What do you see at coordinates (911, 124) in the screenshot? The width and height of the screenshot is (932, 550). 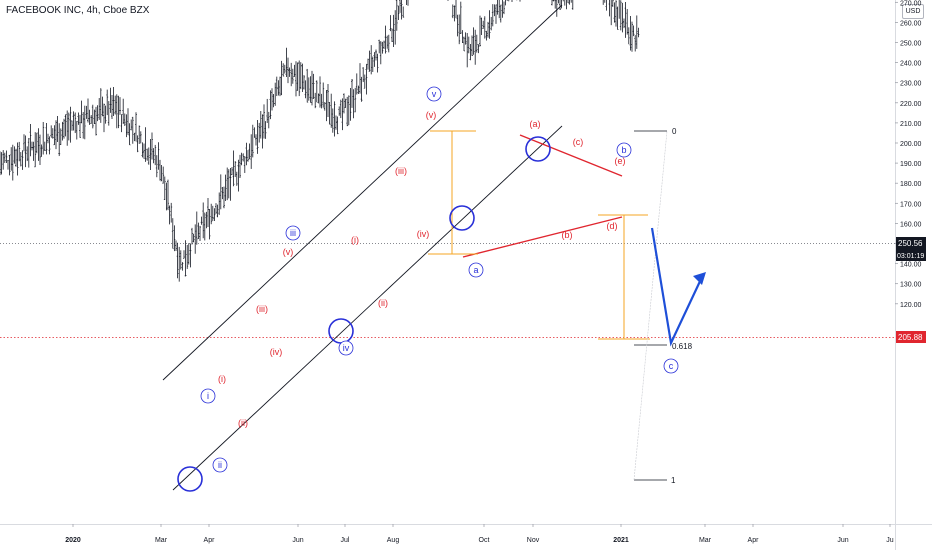 I see `y-tick-label: 210.00` at bounding box center [911, 124].